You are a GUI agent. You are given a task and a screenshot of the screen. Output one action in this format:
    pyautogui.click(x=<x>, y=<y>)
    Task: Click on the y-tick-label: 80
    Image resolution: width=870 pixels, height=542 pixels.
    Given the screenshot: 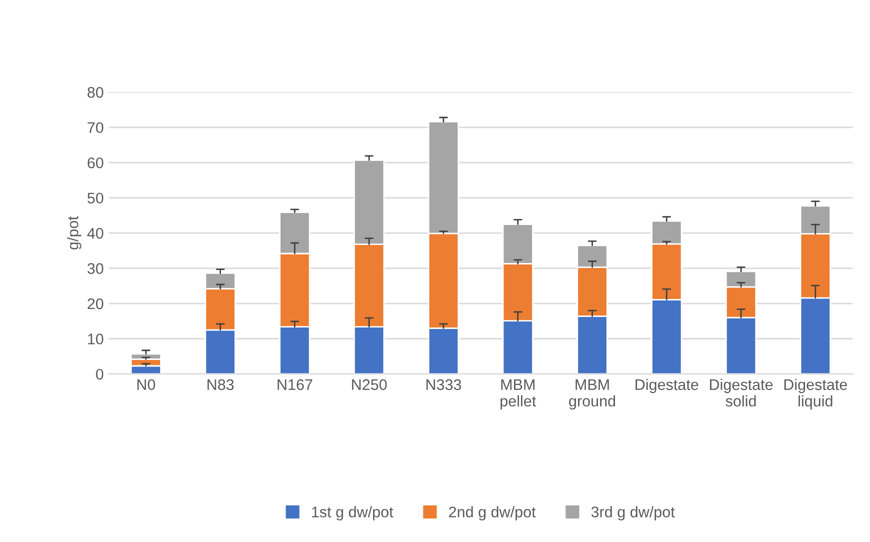 What is the action you would take?
    pyautogui.click(x=96, y=92)
    